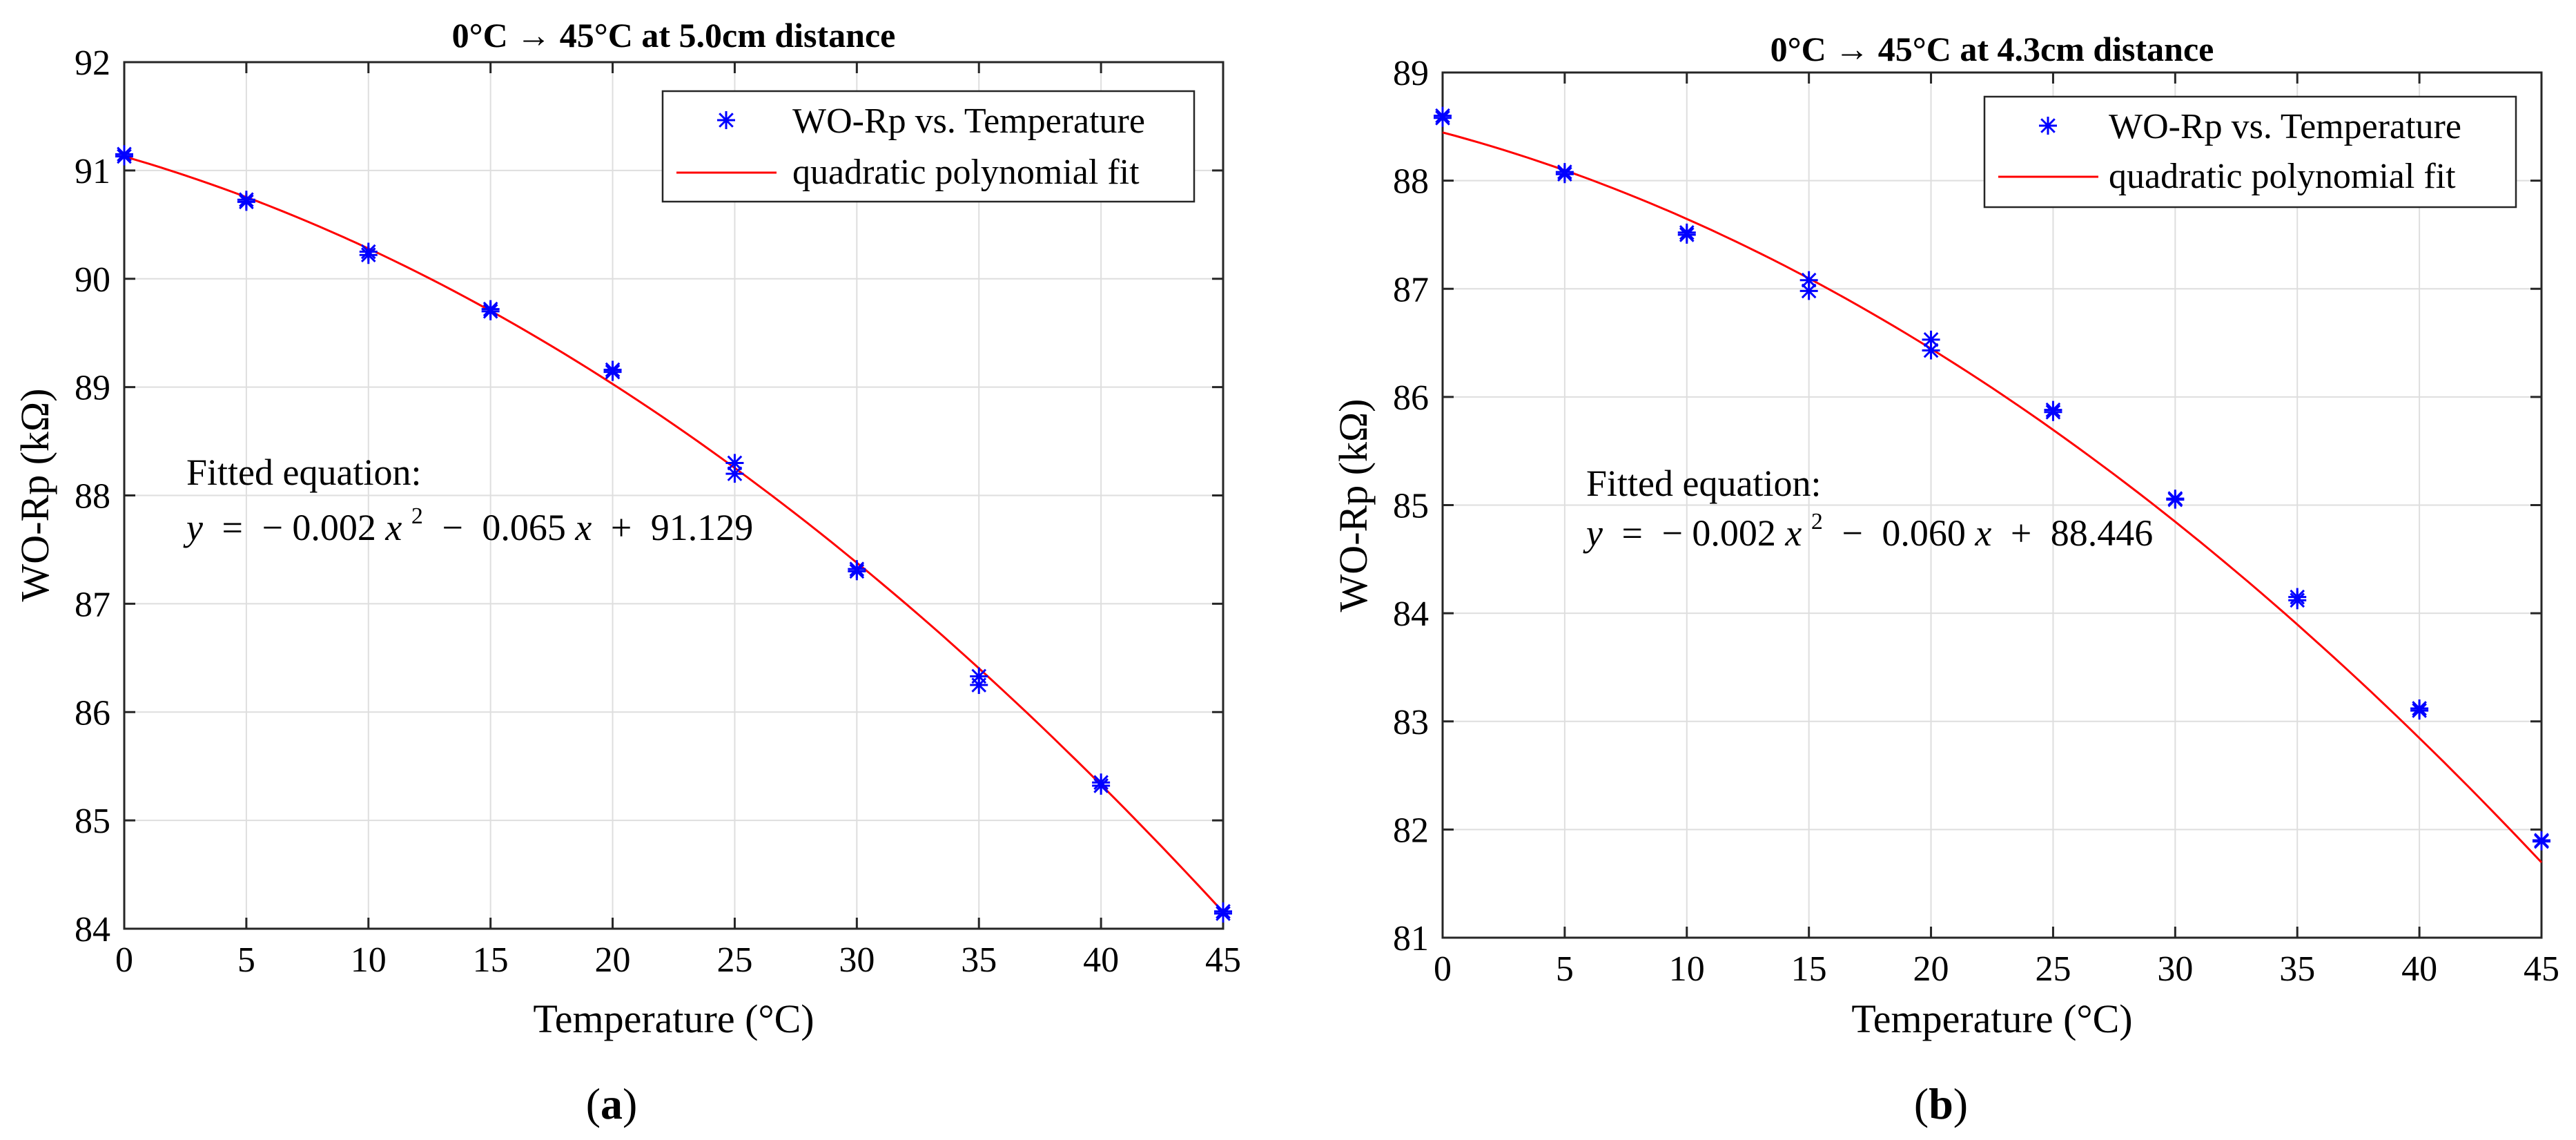 The image size is (2576, 1140). What do you see at coordinates (303, 472) in the screenshot?
I see `fit-equation-heading-a: Fitted equation:` at bounding box center [303, 472].